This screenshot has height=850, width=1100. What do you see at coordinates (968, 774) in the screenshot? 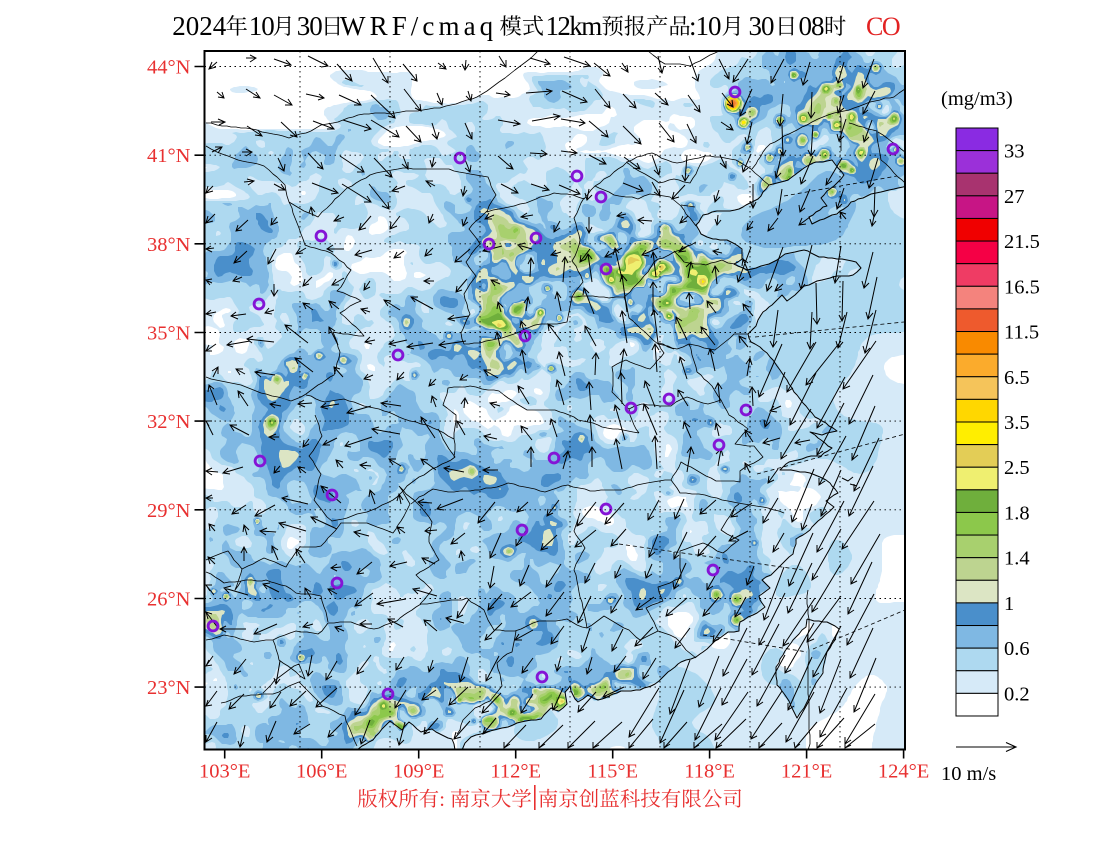
I see `svg-text: 10 m/s` at bounding box center [968, 774].